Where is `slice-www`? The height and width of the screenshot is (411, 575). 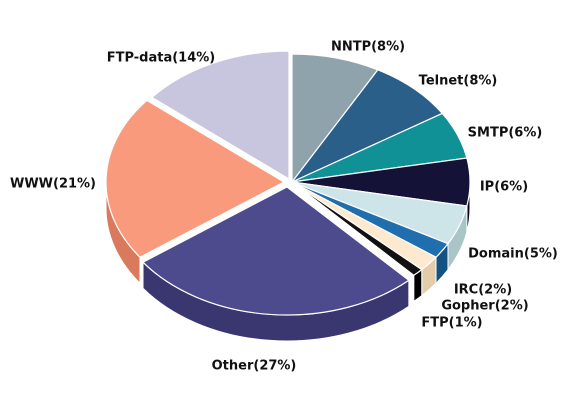
slice-www is located at coordinates (195, 178).